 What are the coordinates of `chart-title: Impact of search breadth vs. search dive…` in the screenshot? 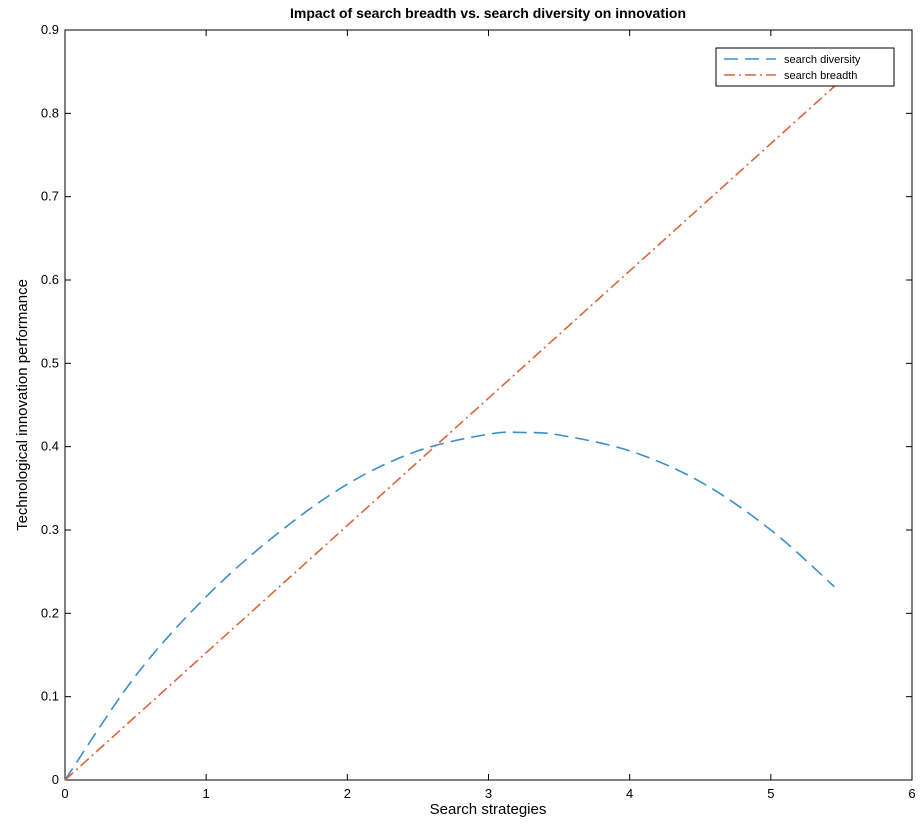 It's located at (488, 13).